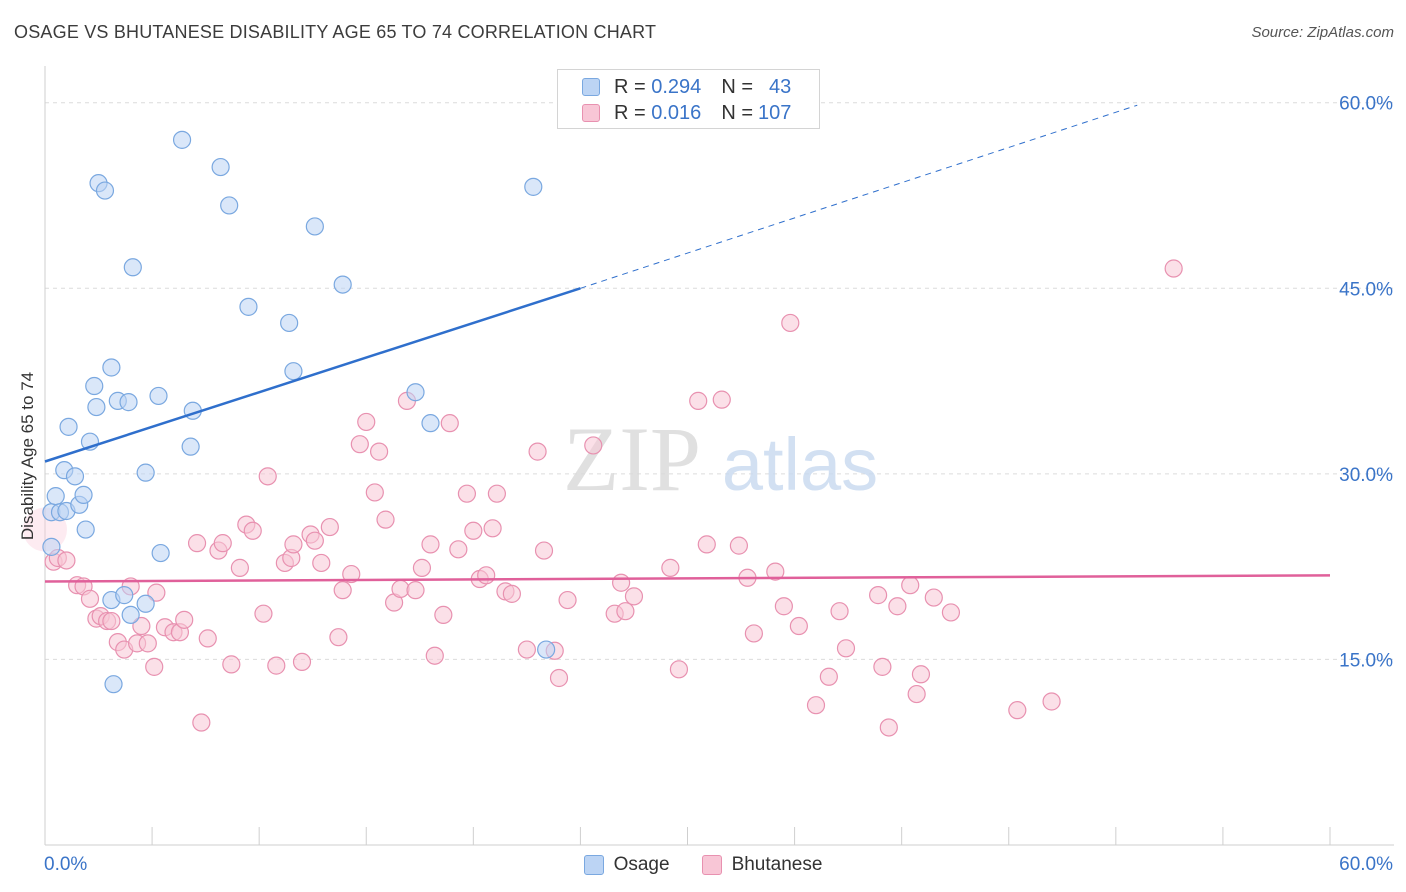  What do you see at coordinates (1366, 475) in the screenshot?
I see `y-tick-label-30: 30.0%` at bounding box center [1366, 475].